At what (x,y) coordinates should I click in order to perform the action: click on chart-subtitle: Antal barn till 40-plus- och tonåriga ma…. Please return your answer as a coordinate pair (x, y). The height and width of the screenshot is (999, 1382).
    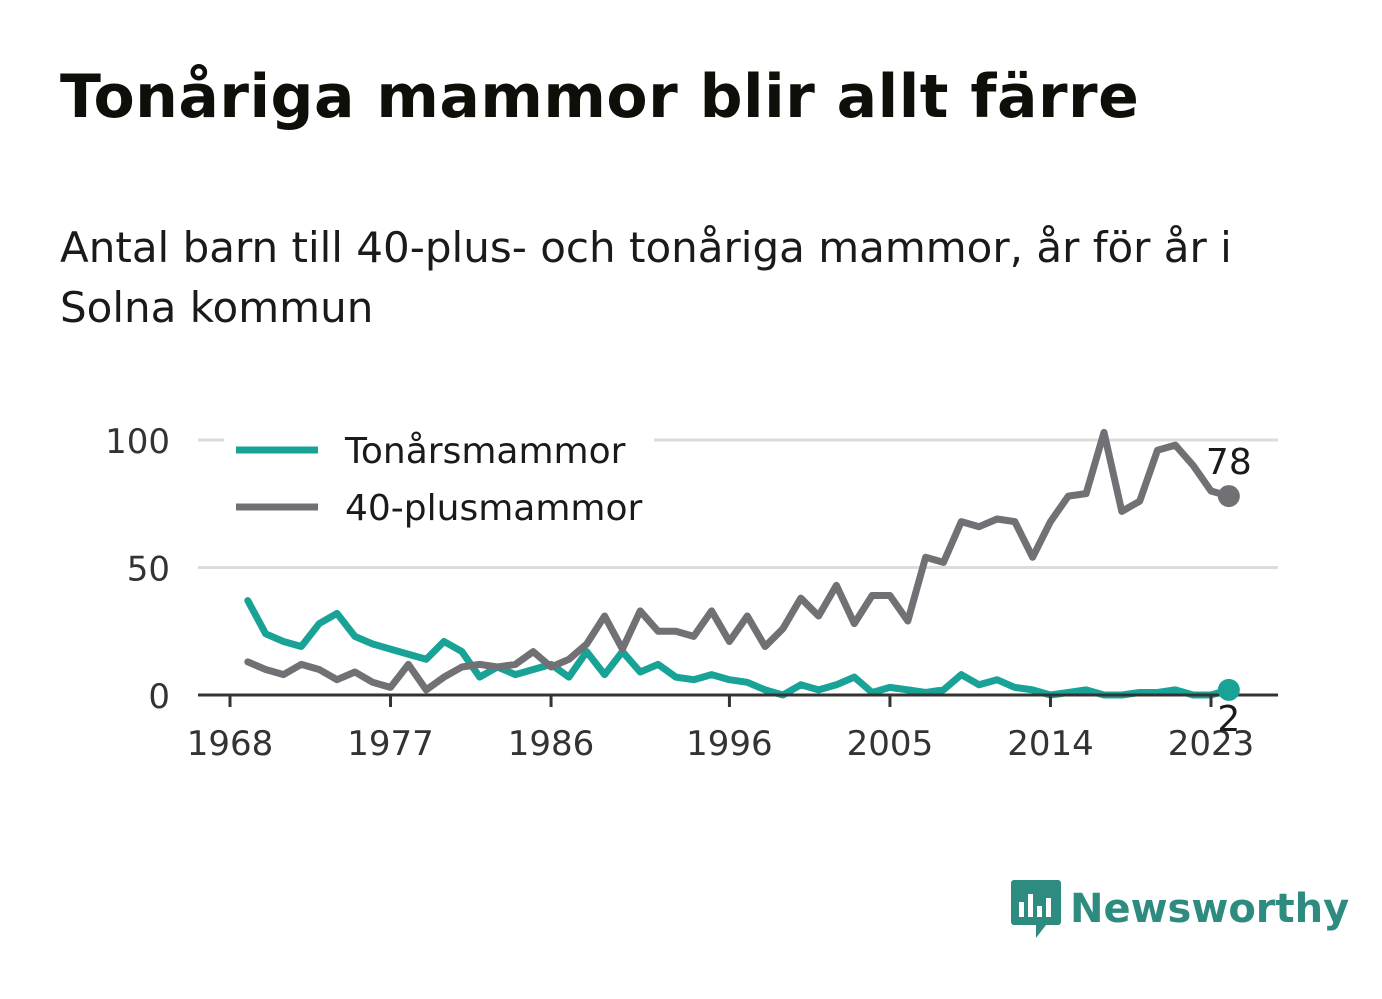
    Looking at the image, I should click on (646, 277).